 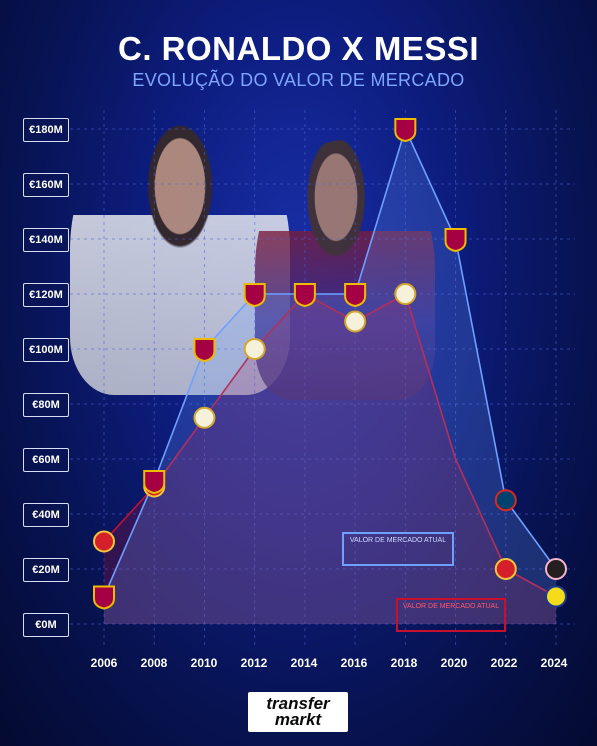 What do you see at coordinates (504, 663) in the screenshot?
I see `x-tick-label: 2022` at bounding box center [504, 663].